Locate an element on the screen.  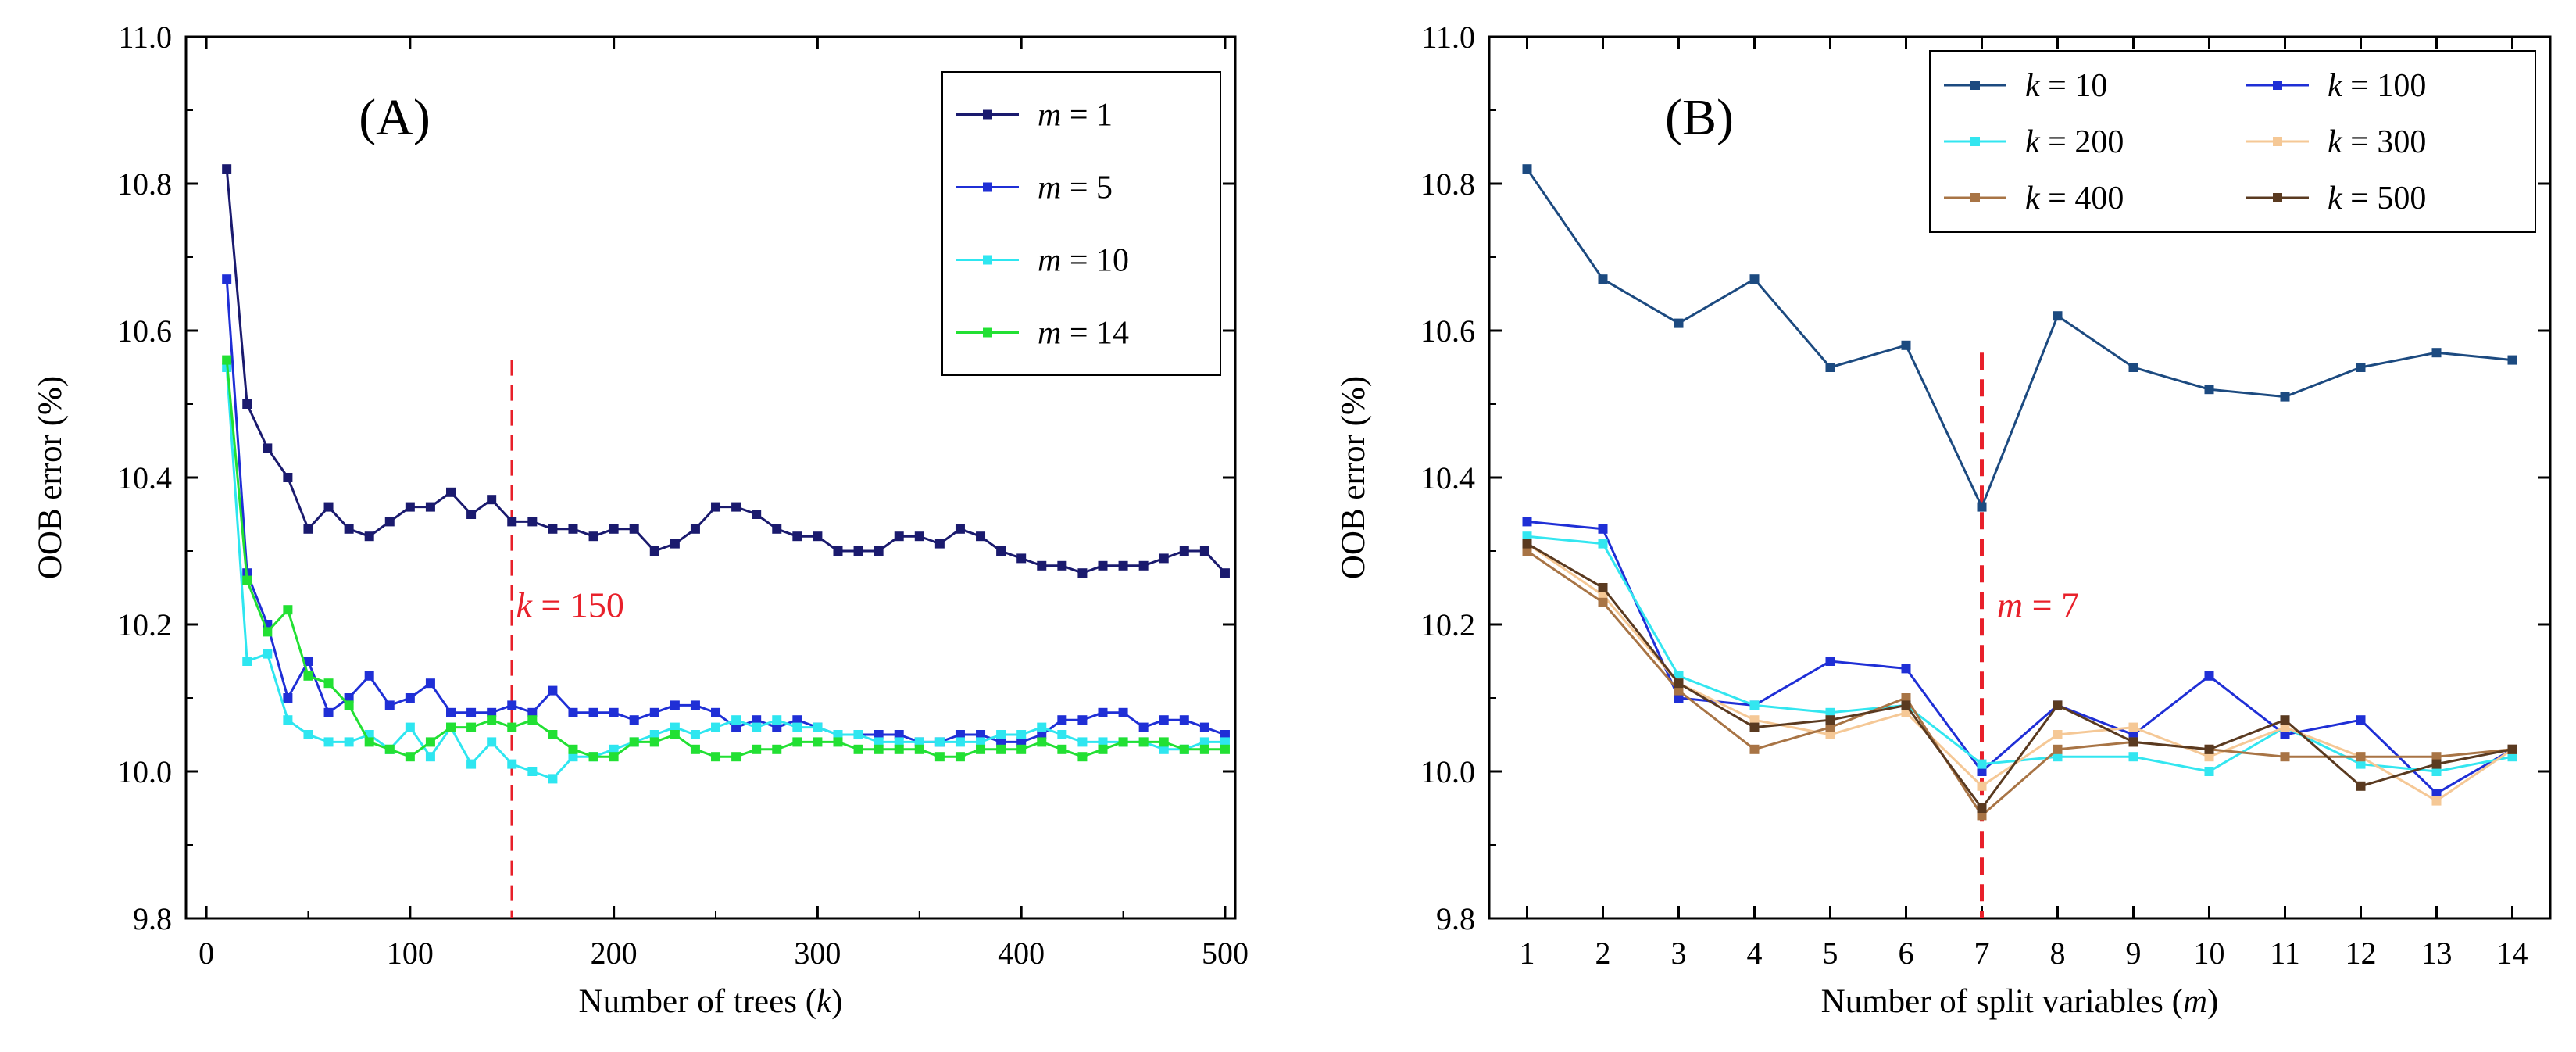
x-tick-label: 8 is located at coordinates (2058, 953).